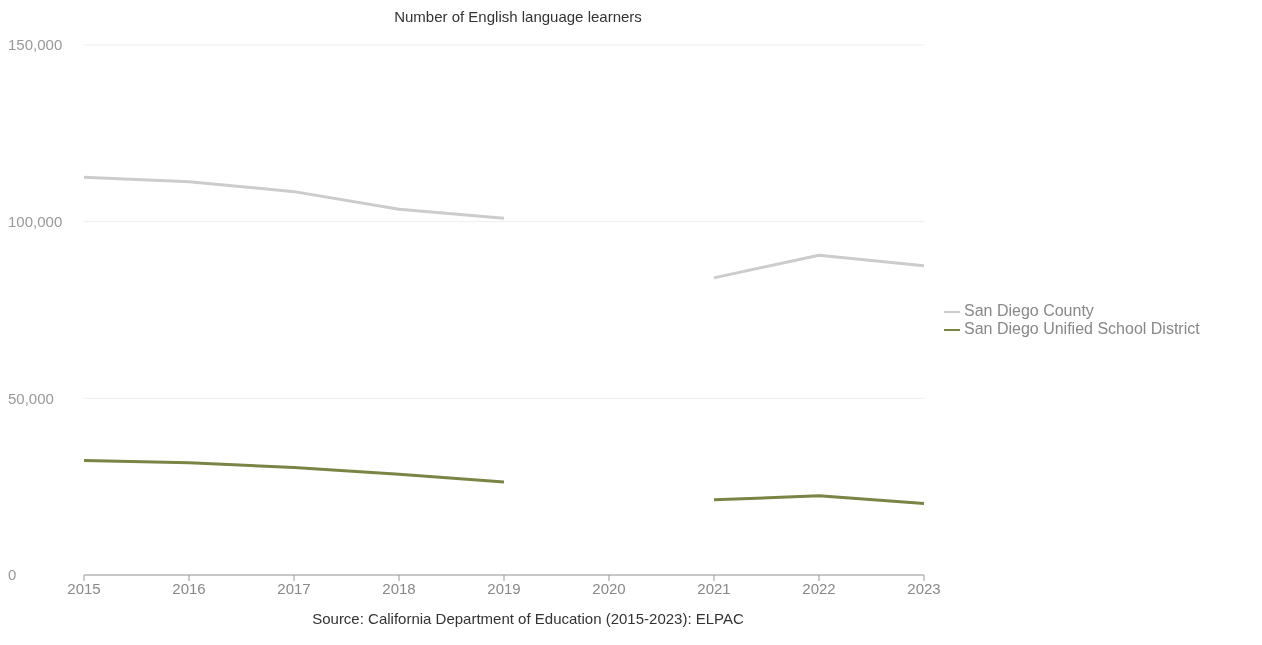 This screenshot has height=645, width=1262. I want to click on legend-label: San Diego County, so click(1029, 310).